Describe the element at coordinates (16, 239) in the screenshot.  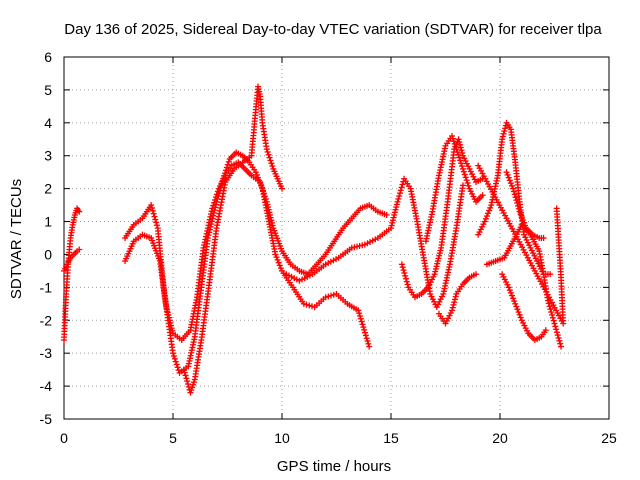
I see `y-axis-label: SDTVAR / TECUs` at that location.